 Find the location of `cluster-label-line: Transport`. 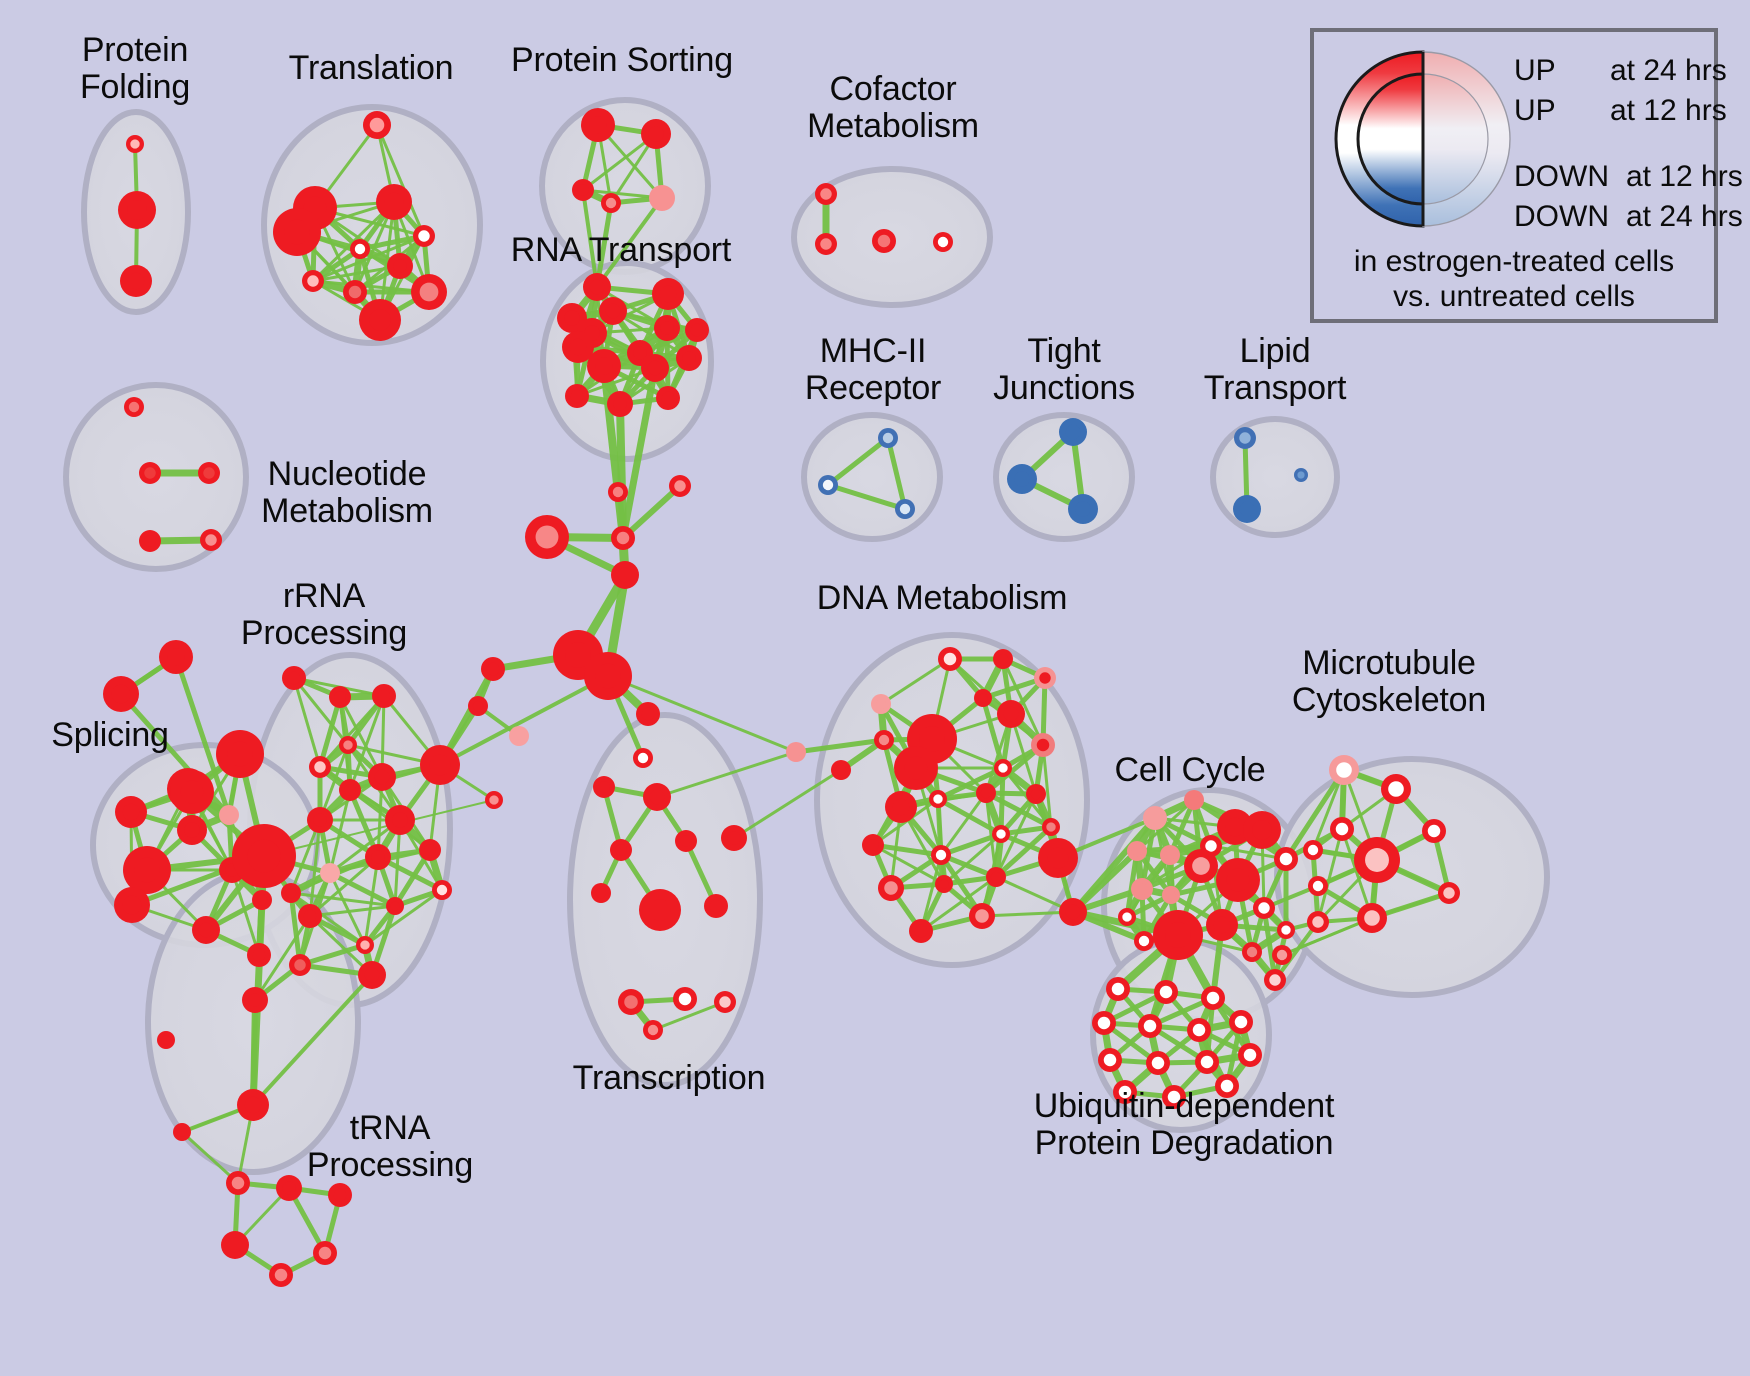

cluster-label-line: Transport is located at coordinates (1275, 388).